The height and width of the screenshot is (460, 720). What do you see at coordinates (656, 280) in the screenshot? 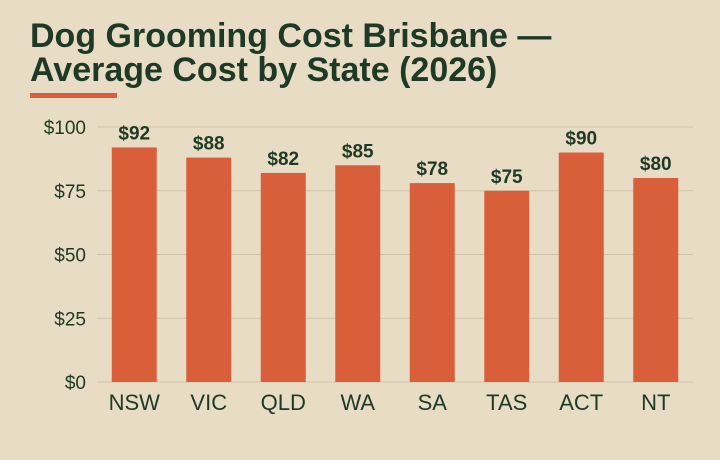
I see `bar-nt` at bounding box center [656, 280].